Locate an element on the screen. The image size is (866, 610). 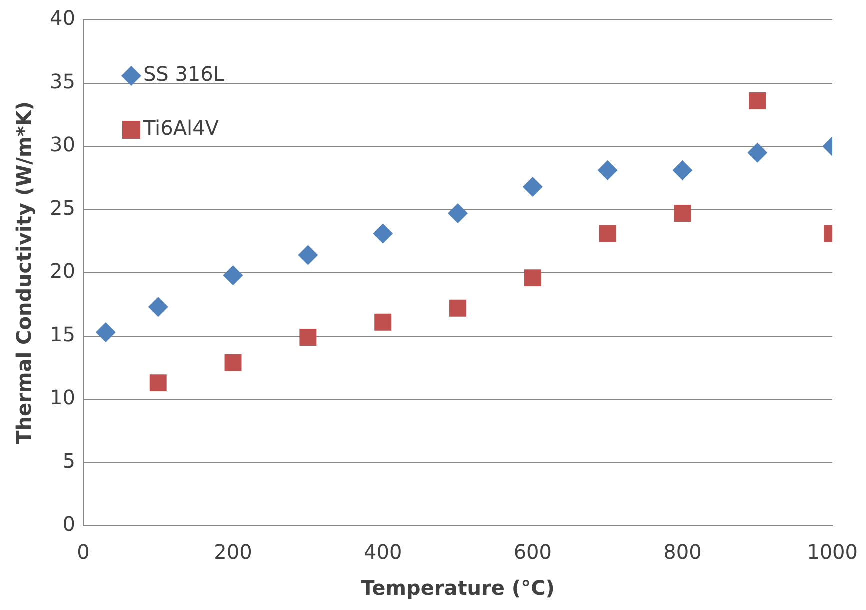
y-tick-label: 35 is located at coordinates (63, 81).